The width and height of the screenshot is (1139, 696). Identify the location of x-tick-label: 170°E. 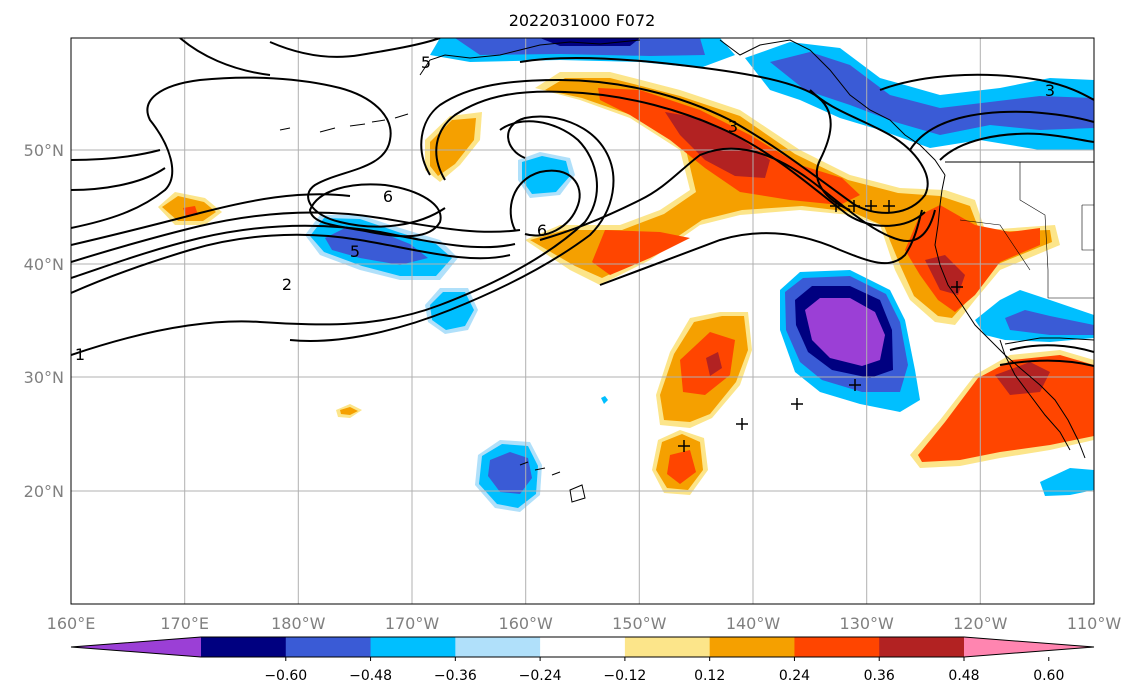
(184, 623).